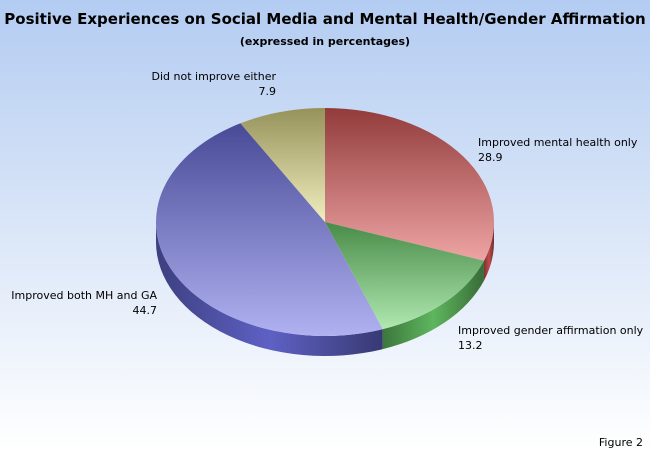 Image resolution: width=650 pixels, height=450 pixels. I want to click on slice-value-3: 7.9, so click(268, 91).